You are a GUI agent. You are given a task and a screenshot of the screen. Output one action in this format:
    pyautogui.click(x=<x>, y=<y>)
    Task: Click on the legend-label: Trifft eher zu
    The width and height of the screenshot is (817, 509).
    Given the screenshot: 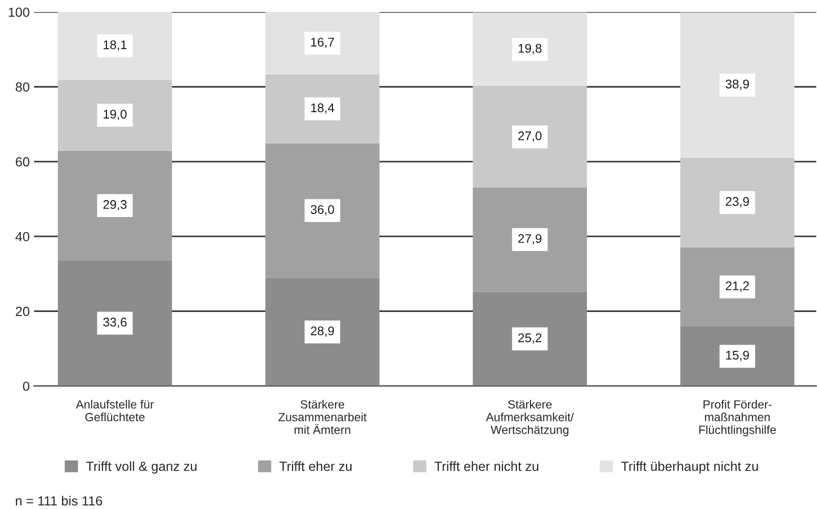 What is the action you would take?
    pyautogui.click(x=315, y=466)
    